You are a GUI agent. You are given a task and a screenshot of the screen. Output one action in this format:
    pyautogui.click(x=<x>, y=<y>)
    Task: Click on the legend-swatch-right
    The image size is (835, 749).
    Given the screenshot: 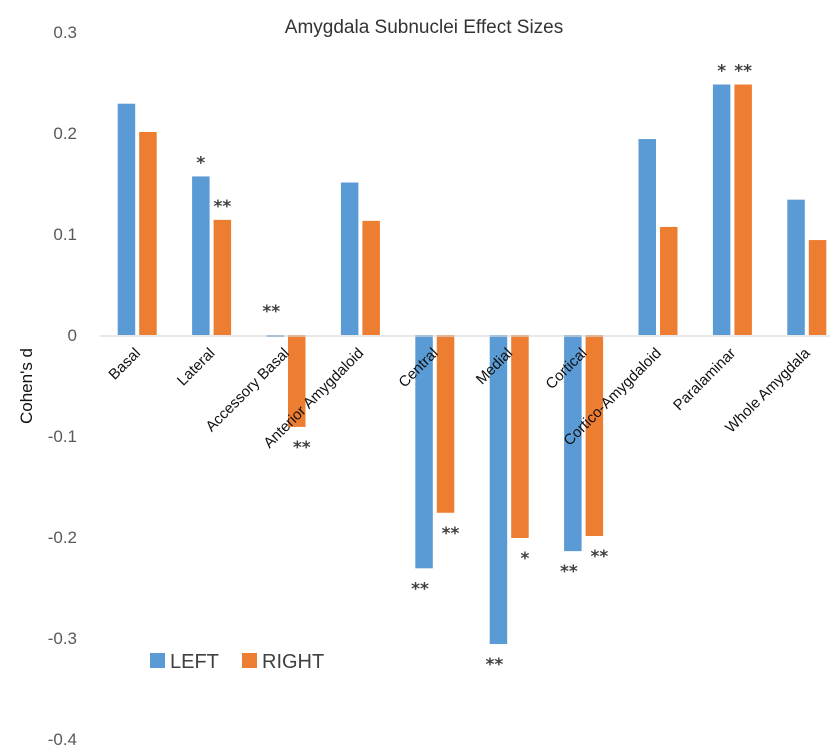 What is the action you would take?
    pyautogui.click(x=249, y=660)
    